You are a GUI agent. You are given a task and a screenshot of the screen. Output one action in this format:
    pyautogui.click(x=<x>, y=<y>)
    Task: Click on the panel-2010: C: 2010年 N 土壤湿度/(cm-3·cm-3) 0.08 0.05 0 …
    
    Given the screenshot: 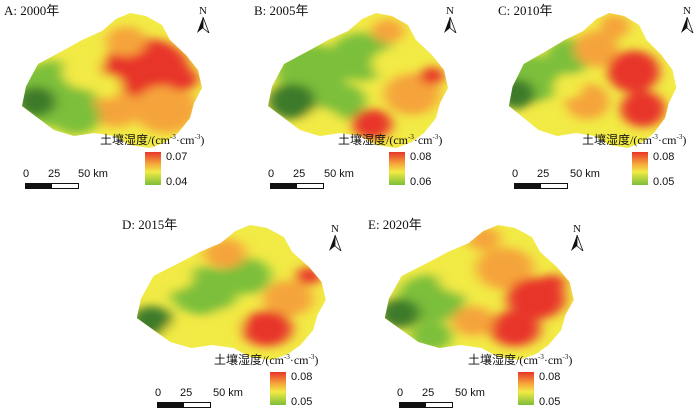 What is the action you would take?
    pyautogui.click(x=597, y=100)
    